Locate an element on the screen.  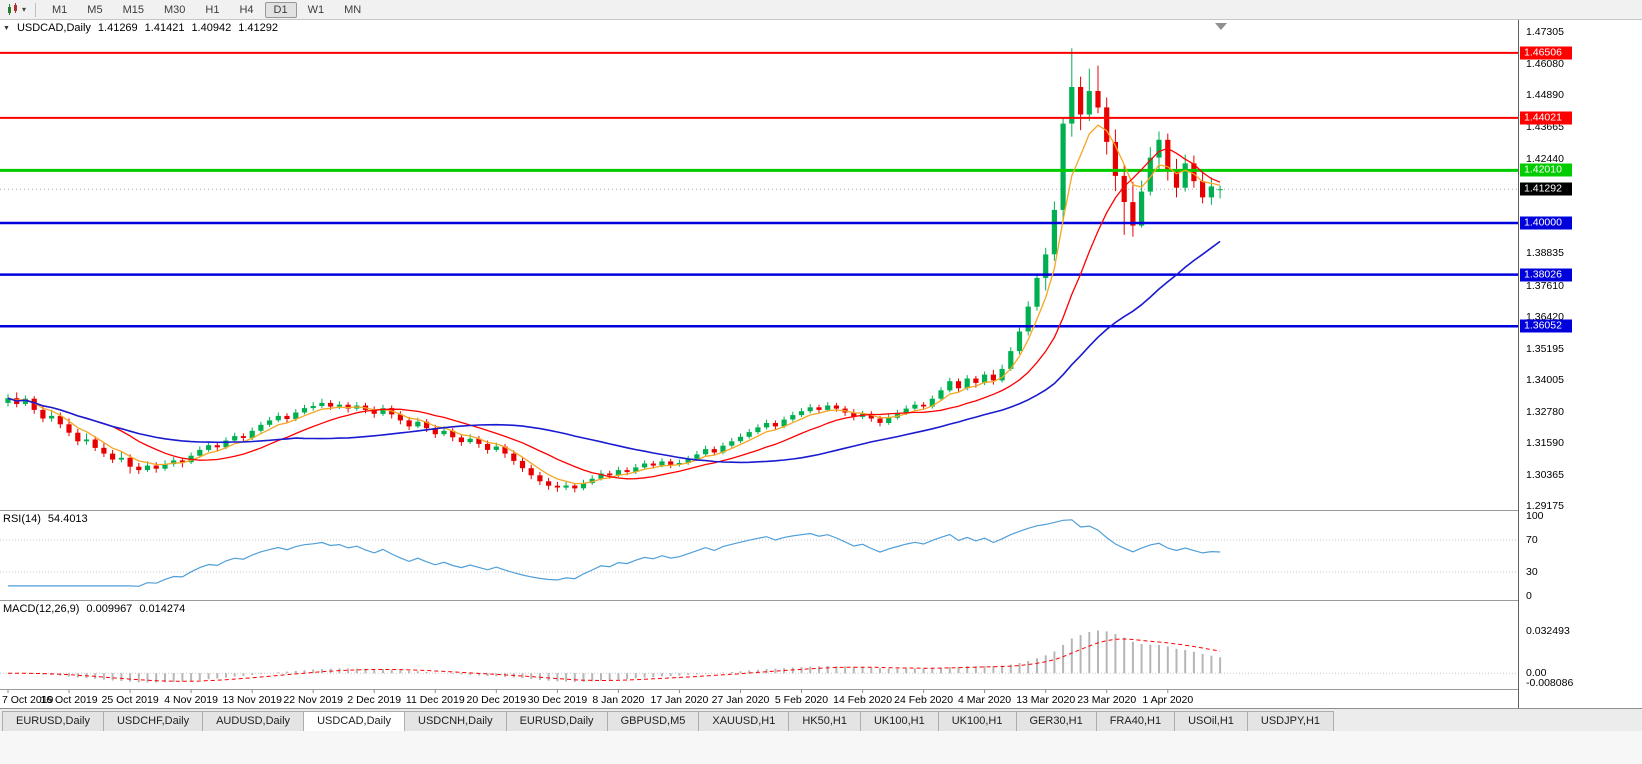
rsi-tick: 100 is located at coordinates (1535, 516).